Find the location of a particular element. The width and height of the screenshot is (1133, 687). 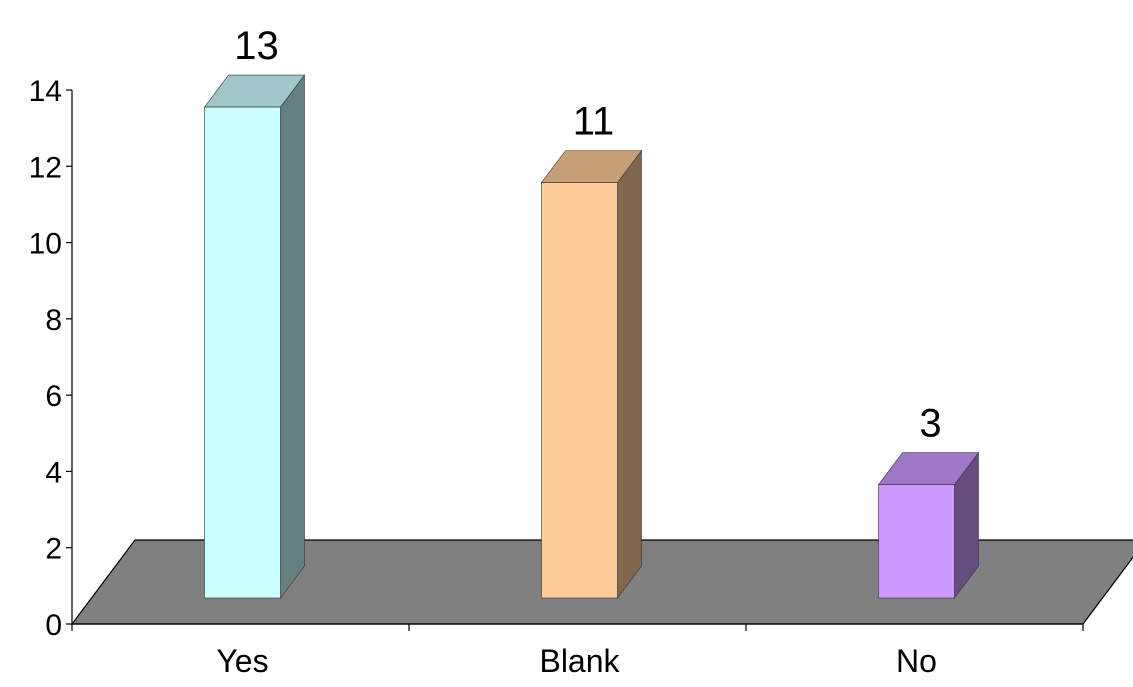

y-tick-label: 0 is located at coordinates (53, 625).